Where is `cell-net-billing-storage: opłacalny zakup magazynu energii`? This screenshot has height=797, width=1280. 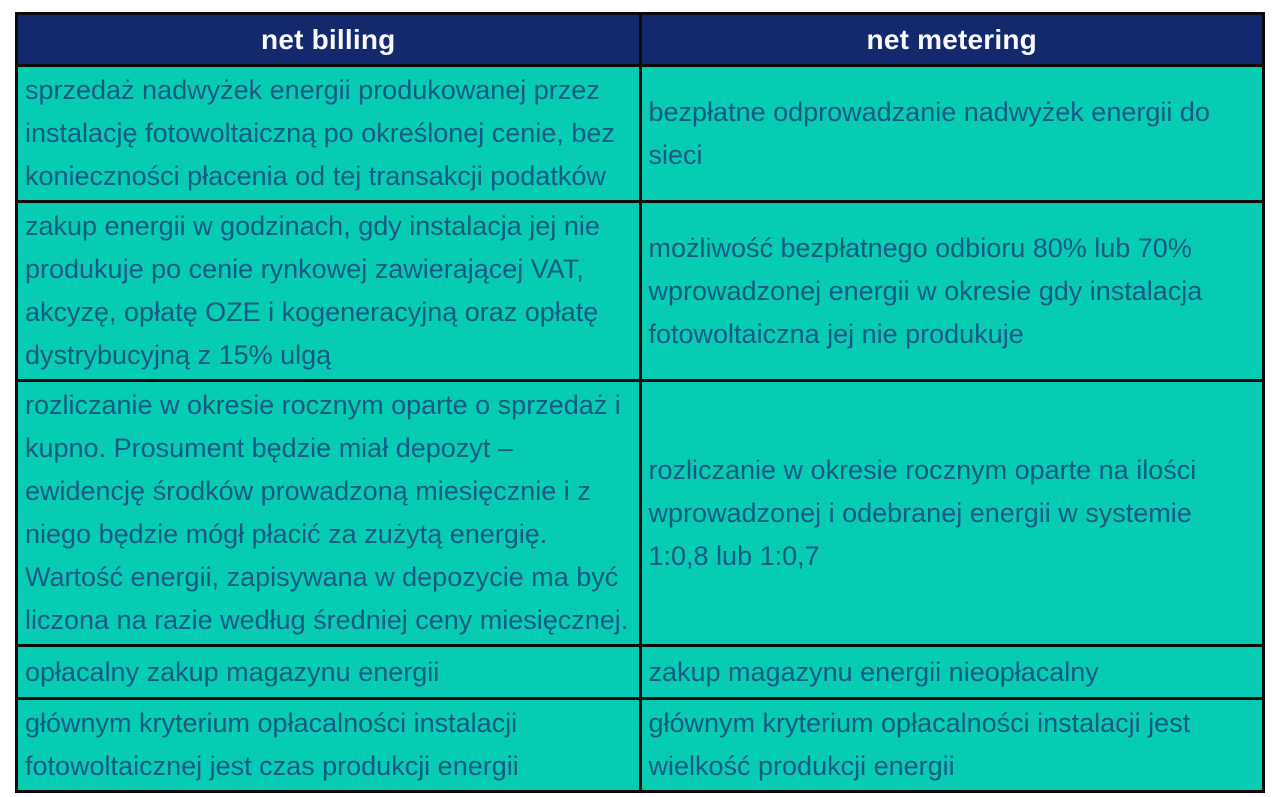
cell-net-billing-storage: opłacalny zakup magazynu energii is located at coordinates (328, 672).